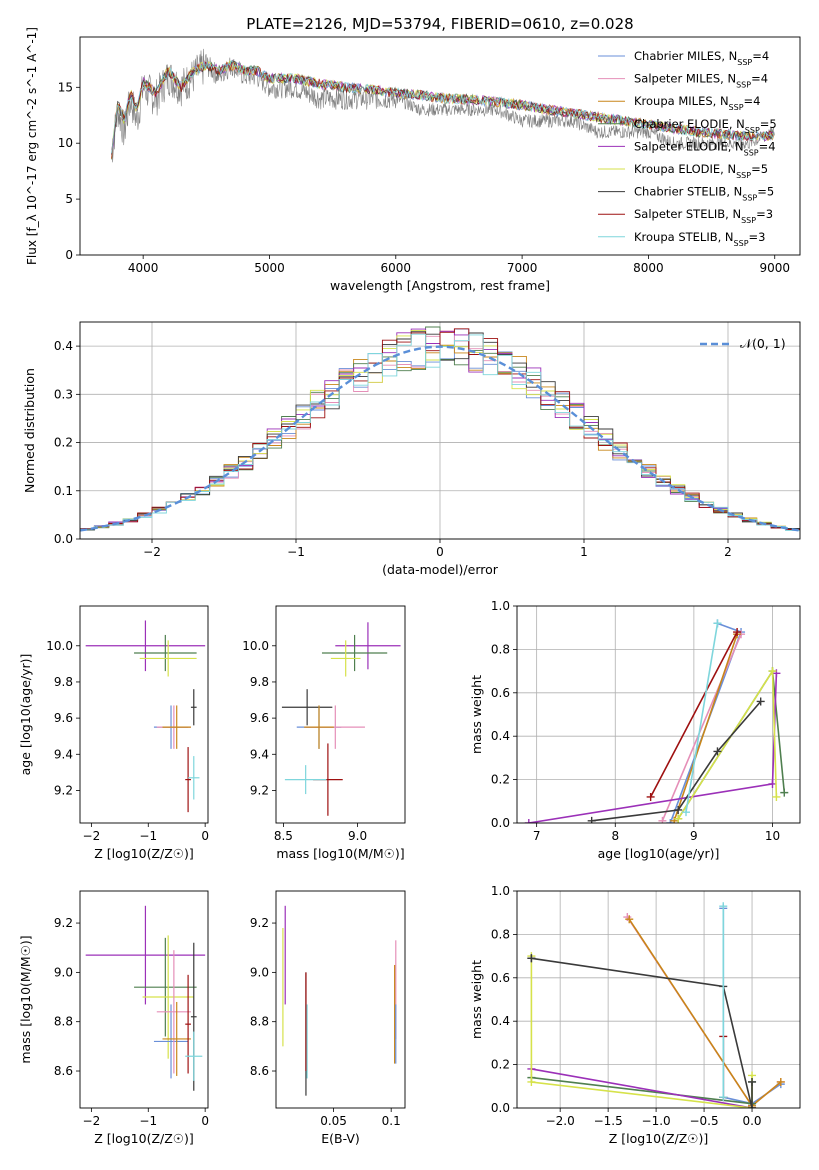  What do you see at coordinates (32, 146) in the screenshot?
I see `y-axis-label: Flux [f_λ 10^-17 erg cm^-2 s^-1 A^-1]` at bounding box center [32, 146].